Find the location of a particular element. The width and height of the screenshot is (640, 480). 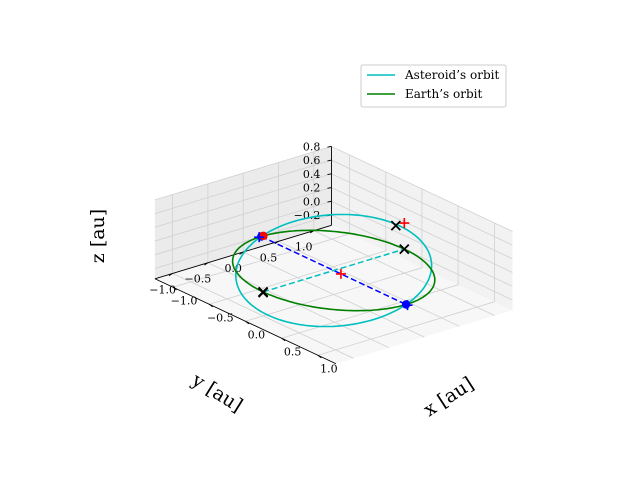

y-tick-label: 1.0 is located at coordinates (304, 247).